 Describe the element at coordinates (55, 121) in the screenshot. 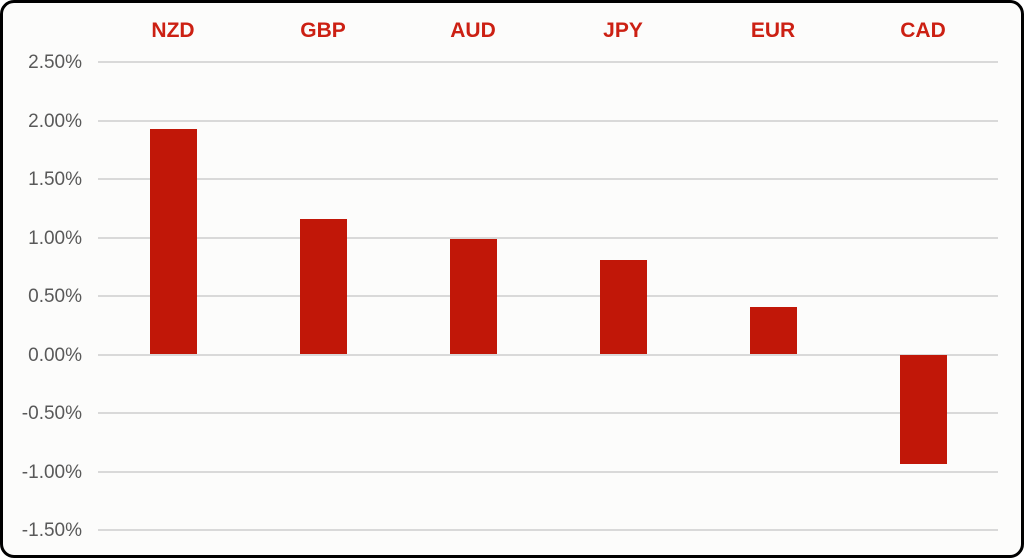

I see `y-tick-label: 2.00%` at that location.